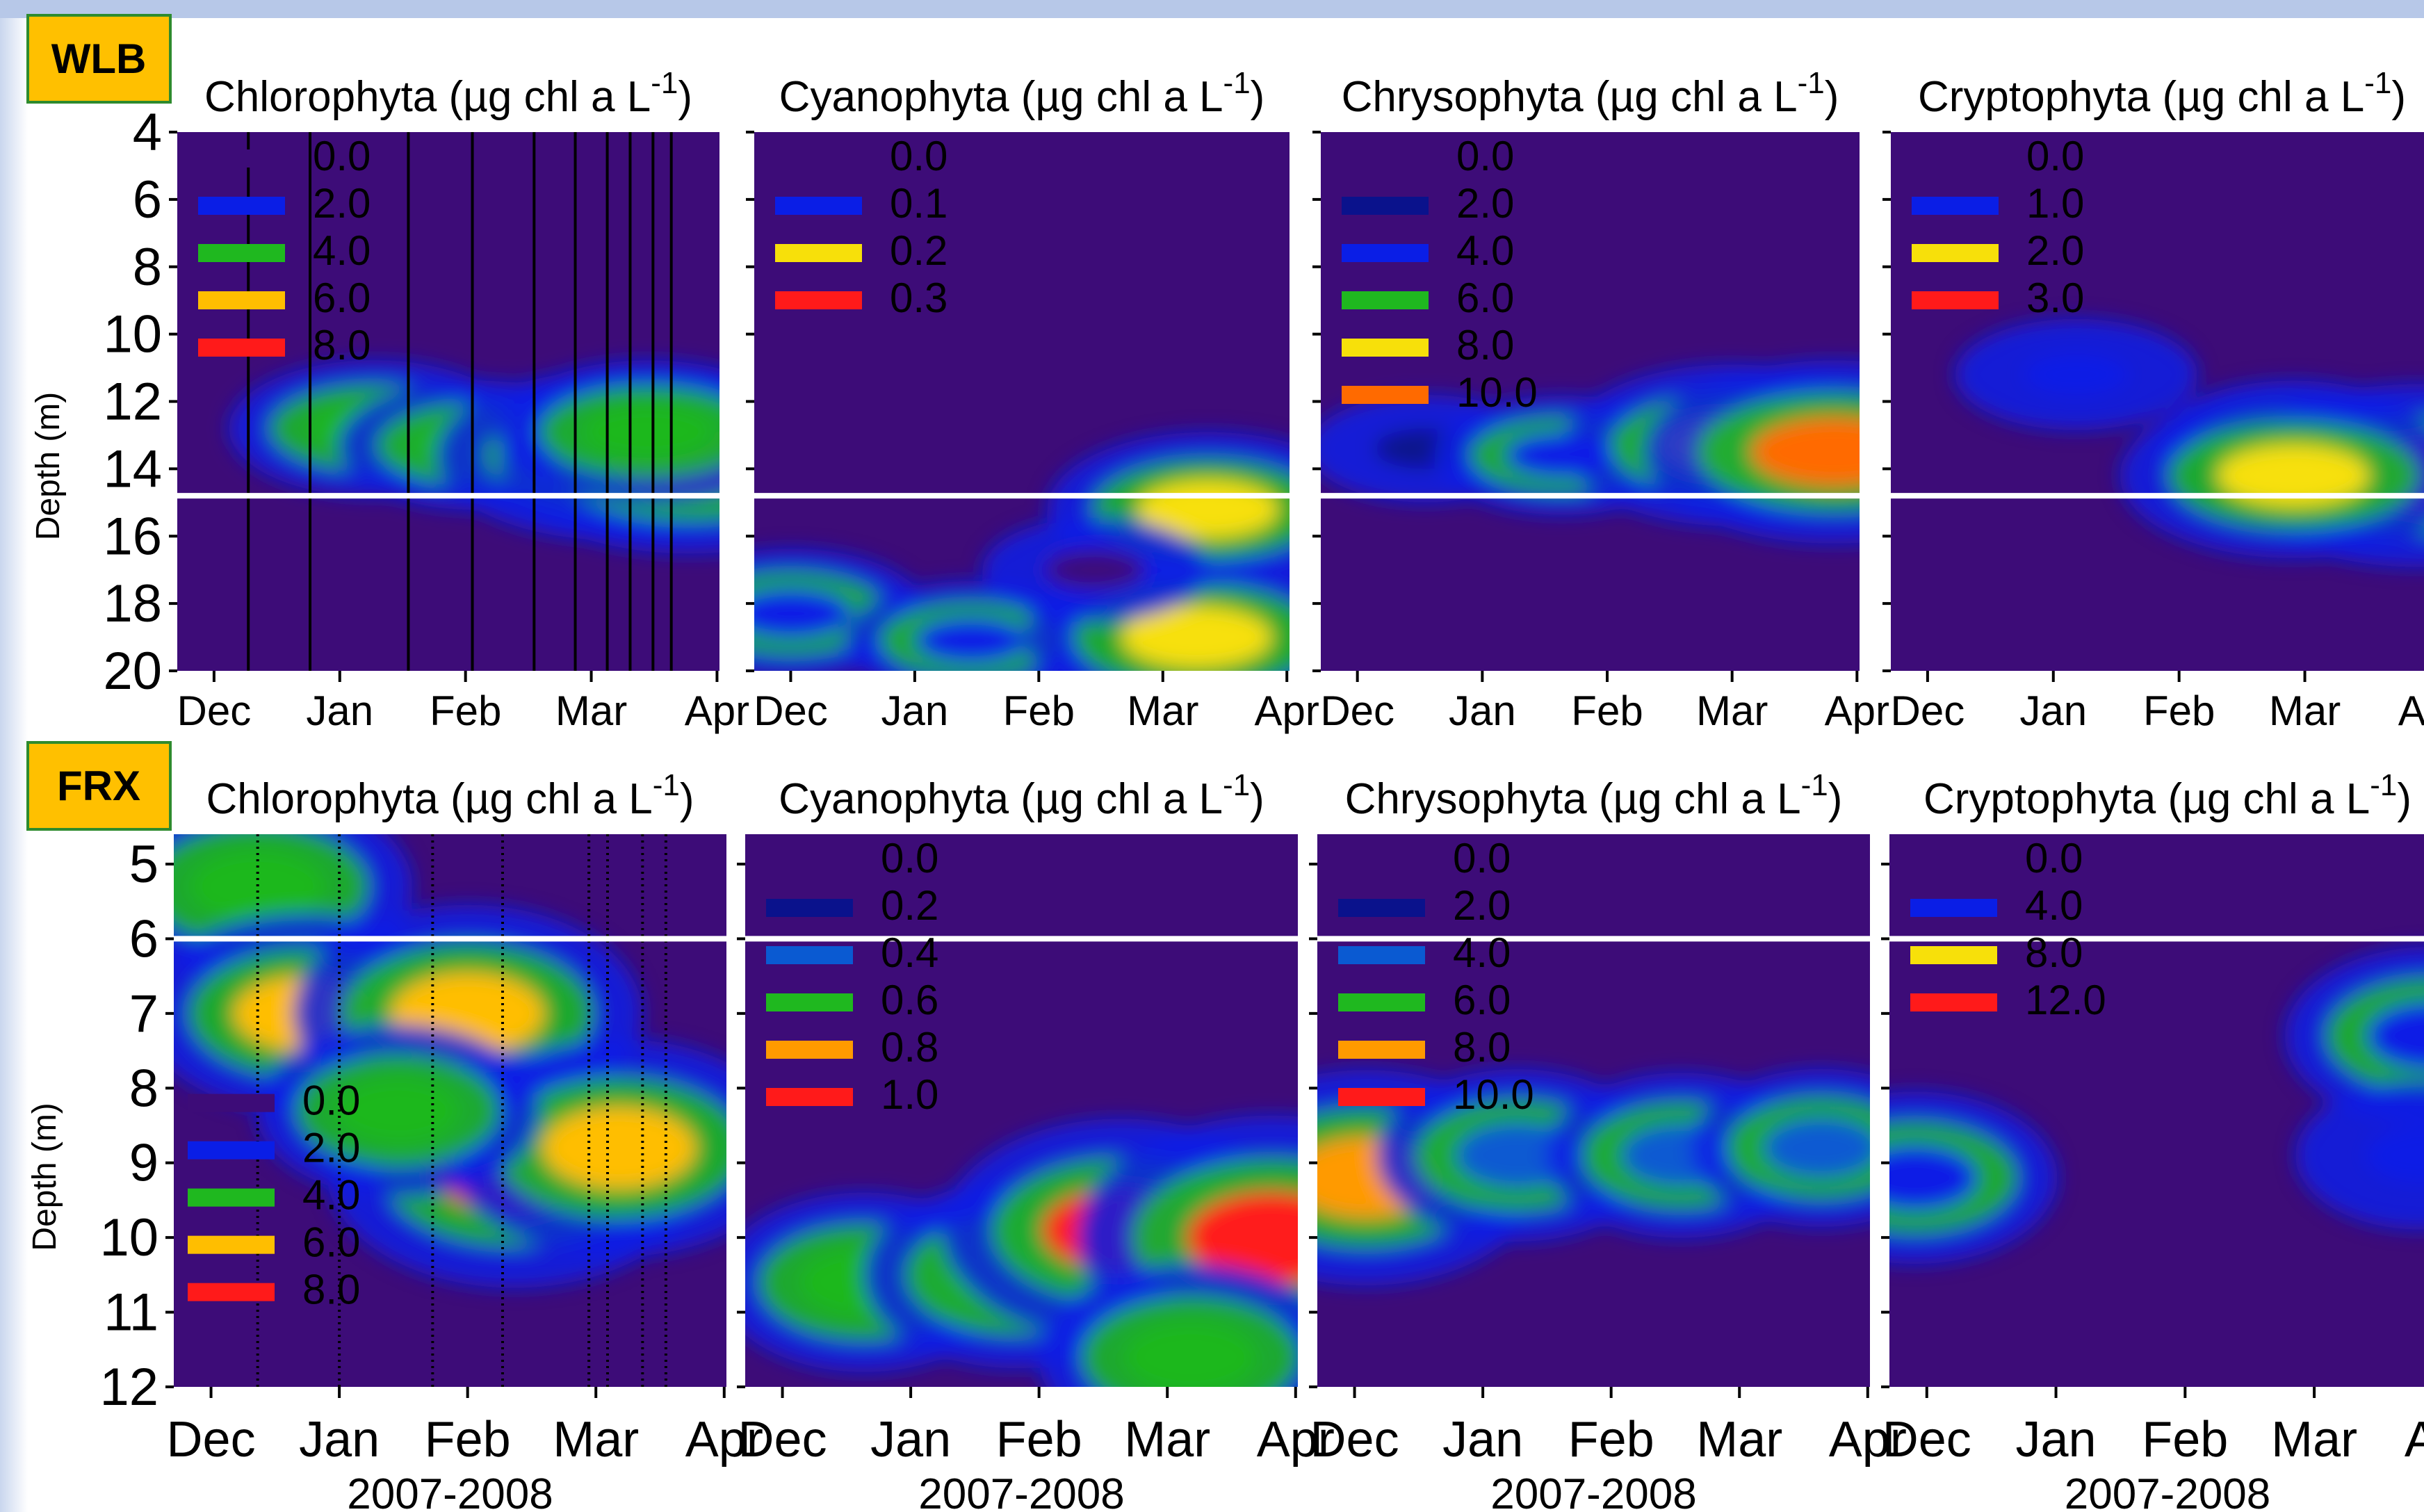  What do you see at coordinates (909, 952) in the screenshot?
I see `legend-label: 0.4` at bounding box center [909, 952].